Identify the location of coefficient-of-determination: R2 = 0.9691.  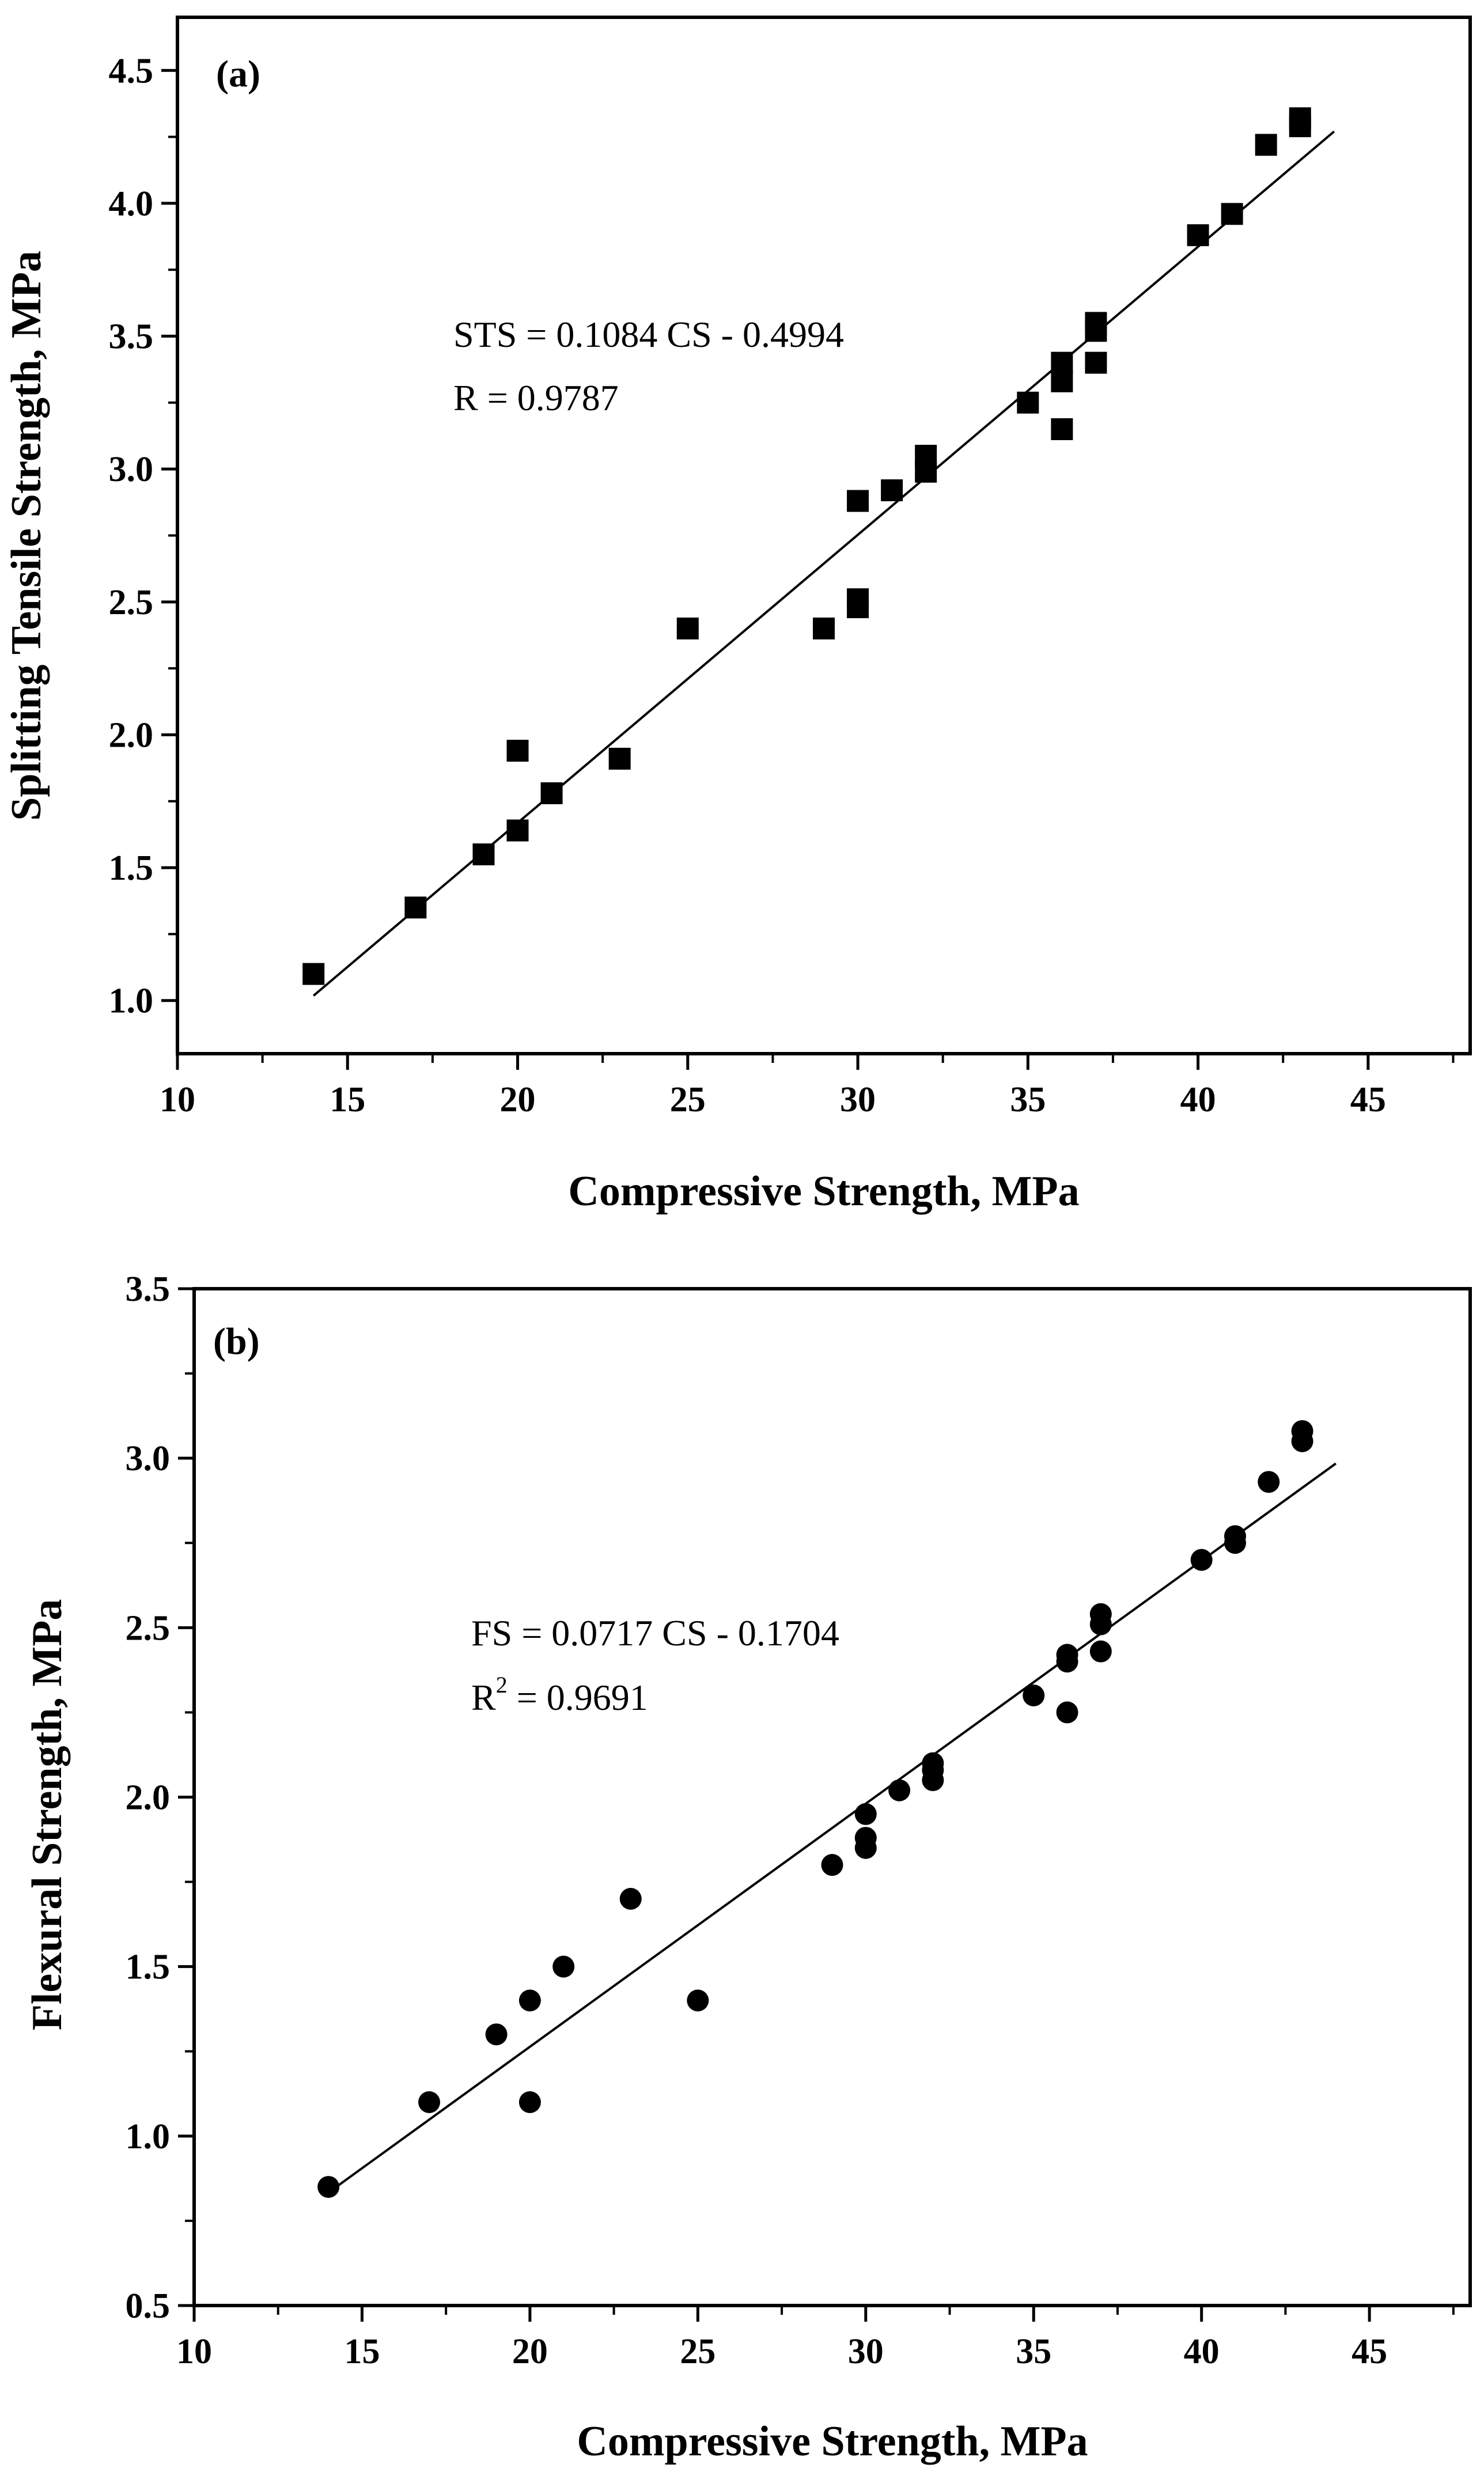
(559, 1695).